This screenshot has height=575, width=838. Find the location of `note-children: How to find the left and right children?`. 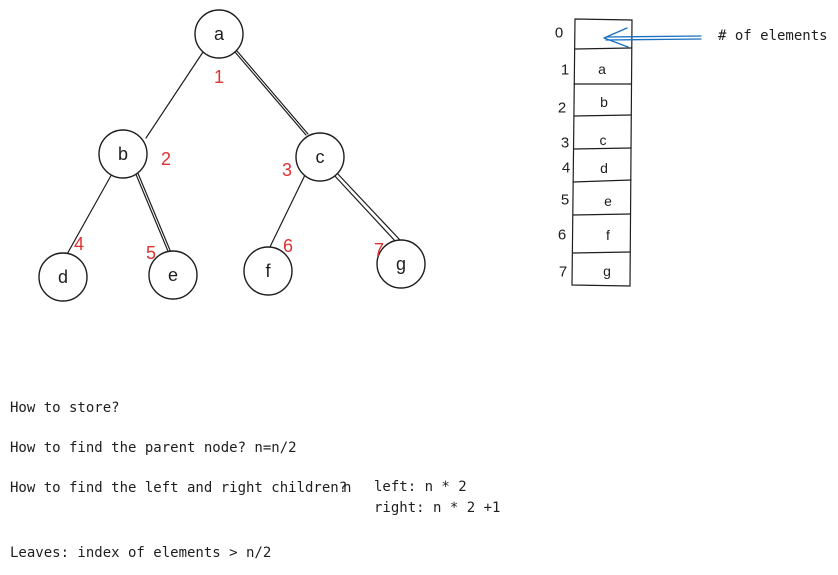

note-children: How to find the left and right children? is located at coordinates (178, 488).